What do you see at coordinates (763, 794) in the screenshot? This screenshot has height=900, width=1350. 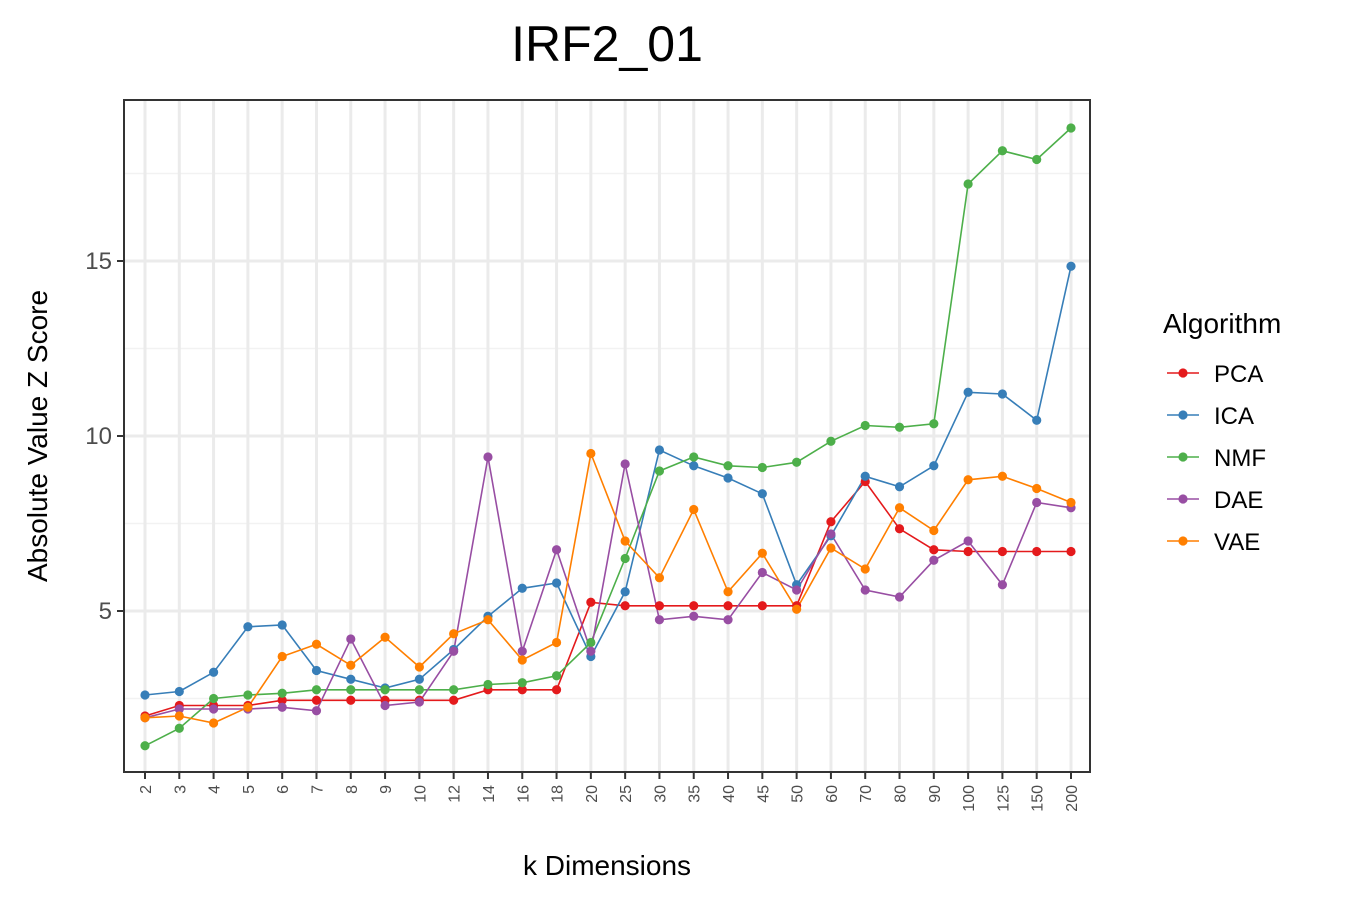 I see `x-tick-label: 45` at bounding box center [763, 794].